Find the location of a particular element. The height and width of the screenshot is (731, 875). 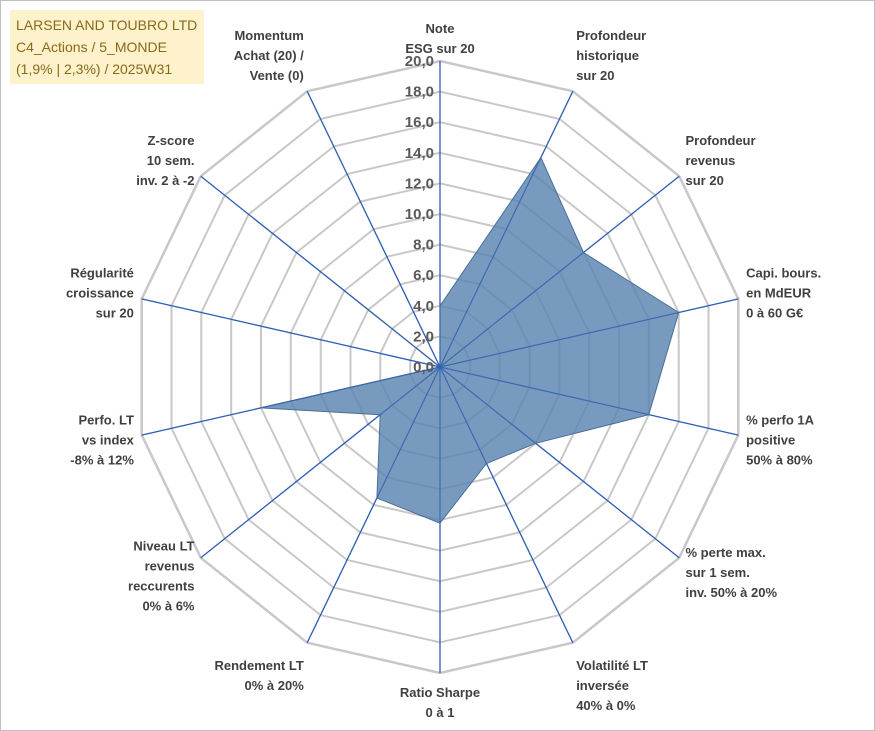

category-label-13: Momentum Achat (20) / Vente (0) is located at coordinates (269, 55).